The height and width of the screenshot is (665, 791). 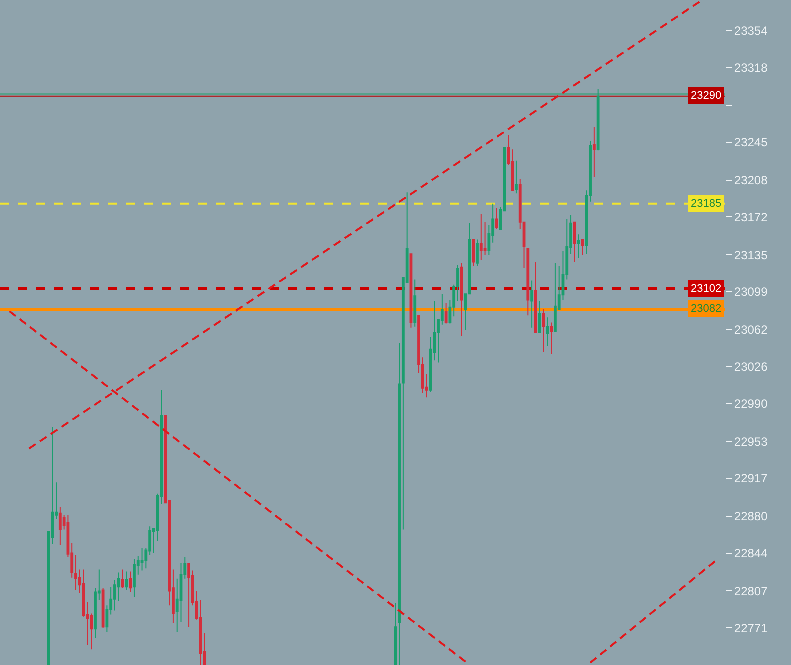 What do you see at coordinates (751, 292) in the screenshot?
I see `y-tick-label: 23099` at bounding box center [751, 292].